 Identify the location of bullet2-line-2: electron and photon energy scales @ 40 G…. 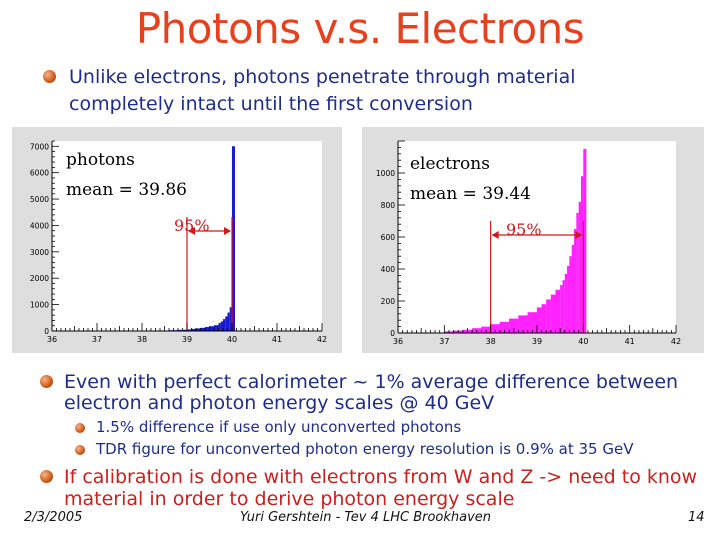
(279, 403).